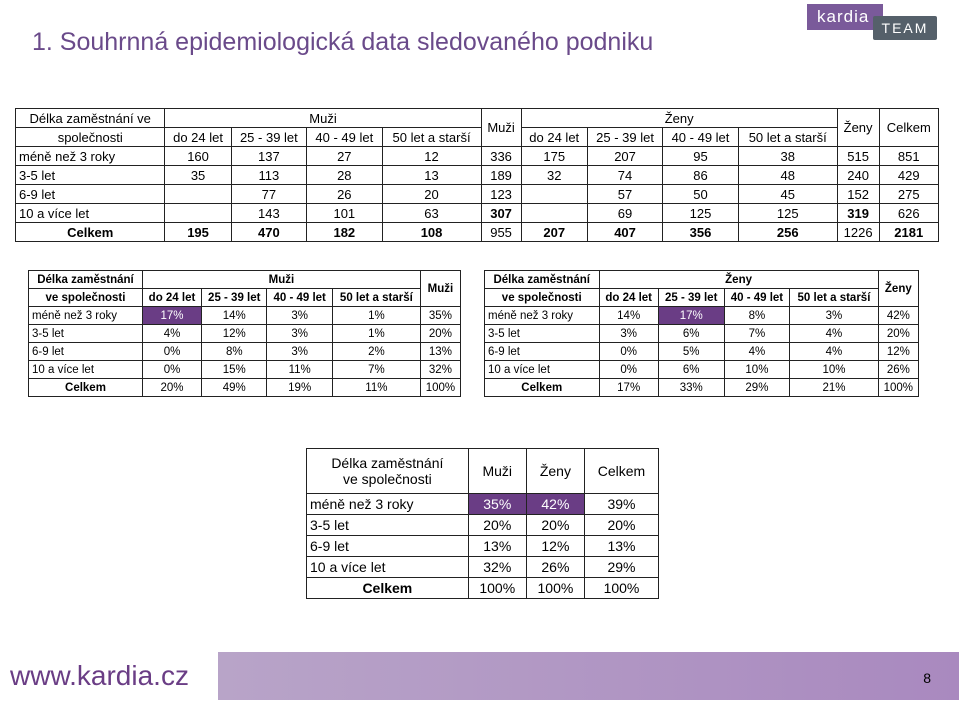  What do you see at coordinates (554, 213) in the screenshot?
I see `table-cell` at bounding box center [554, 213].